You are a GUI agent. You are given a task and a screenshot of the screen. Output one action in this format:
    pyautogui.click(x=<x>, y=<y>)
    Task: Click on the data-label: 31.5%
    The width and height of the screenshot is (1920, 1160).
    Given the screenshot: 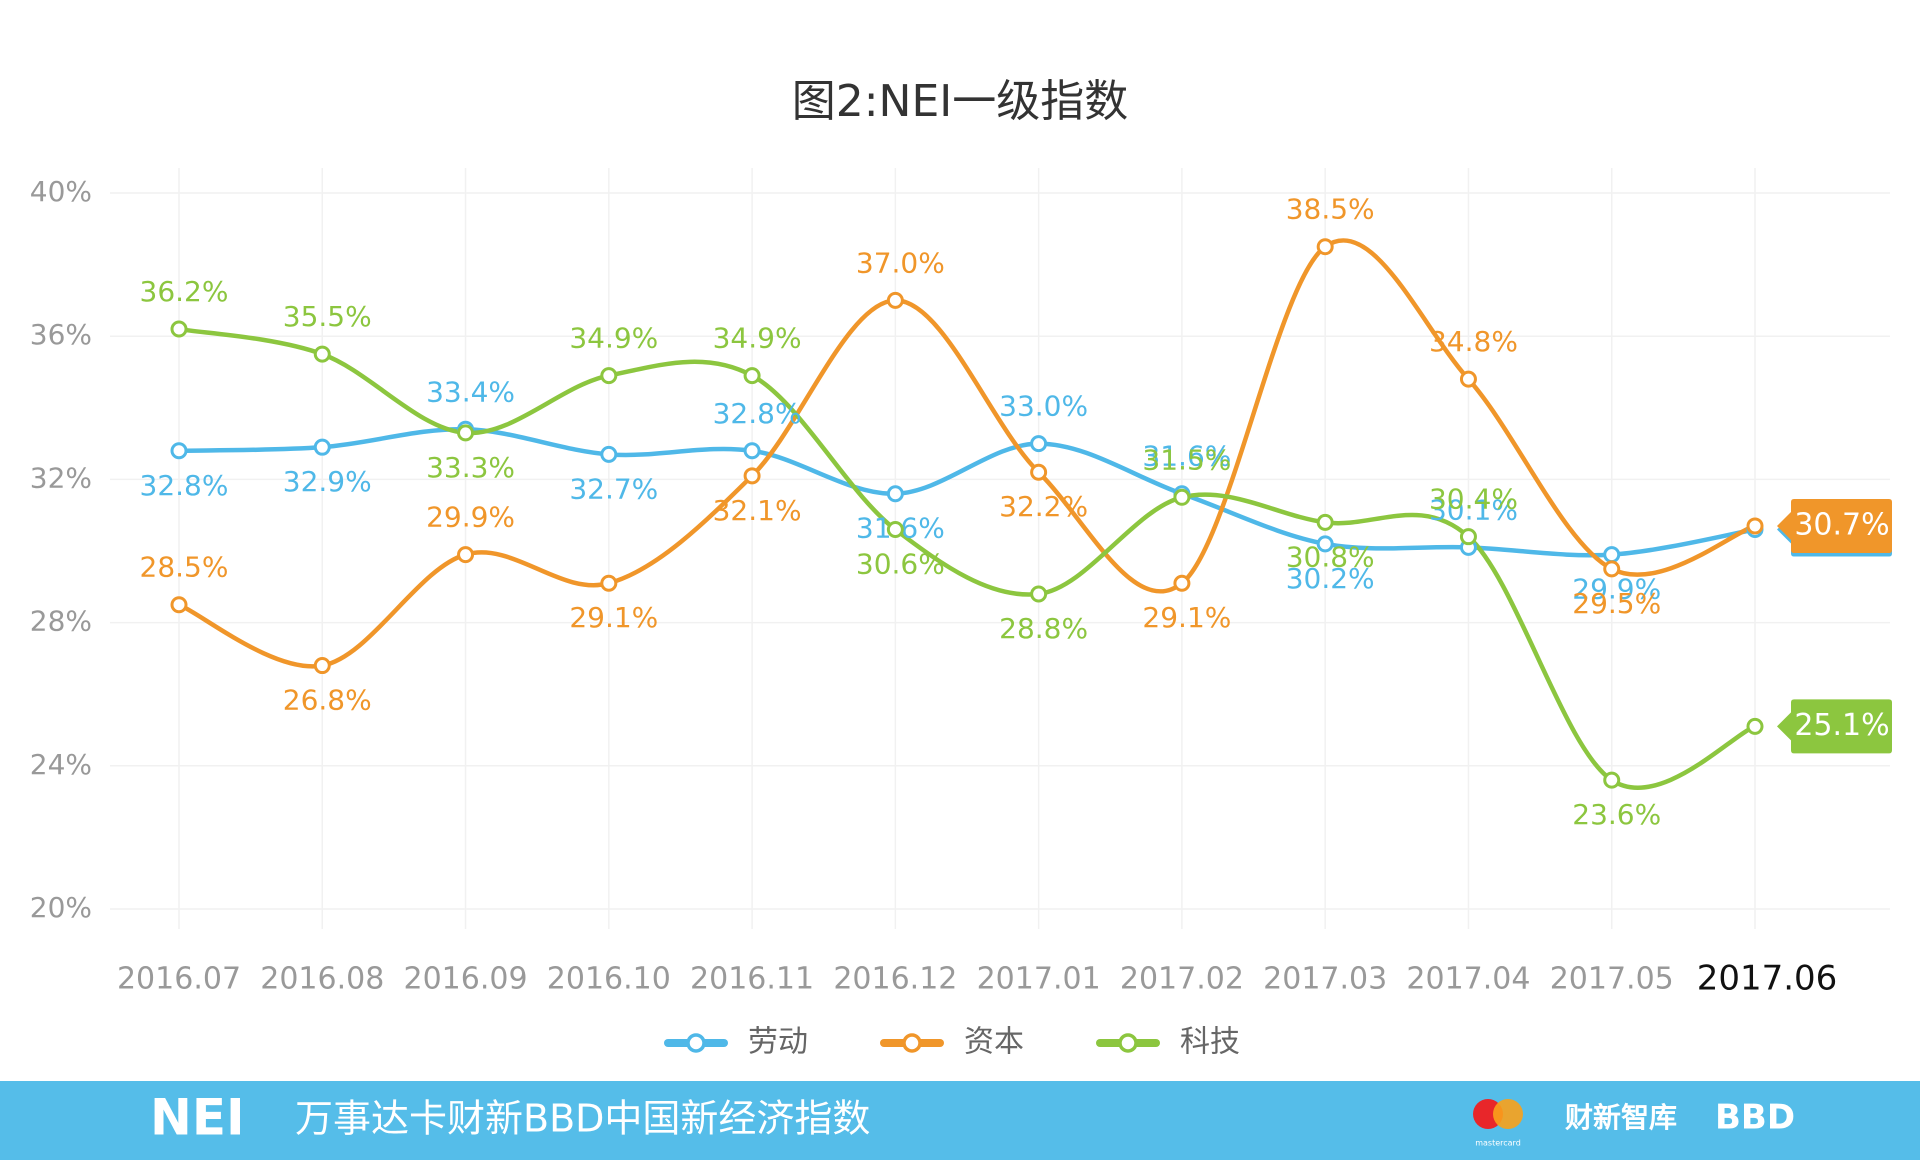 What is the action you would take?
    pyautogui.click(x=1186, y=459)
    